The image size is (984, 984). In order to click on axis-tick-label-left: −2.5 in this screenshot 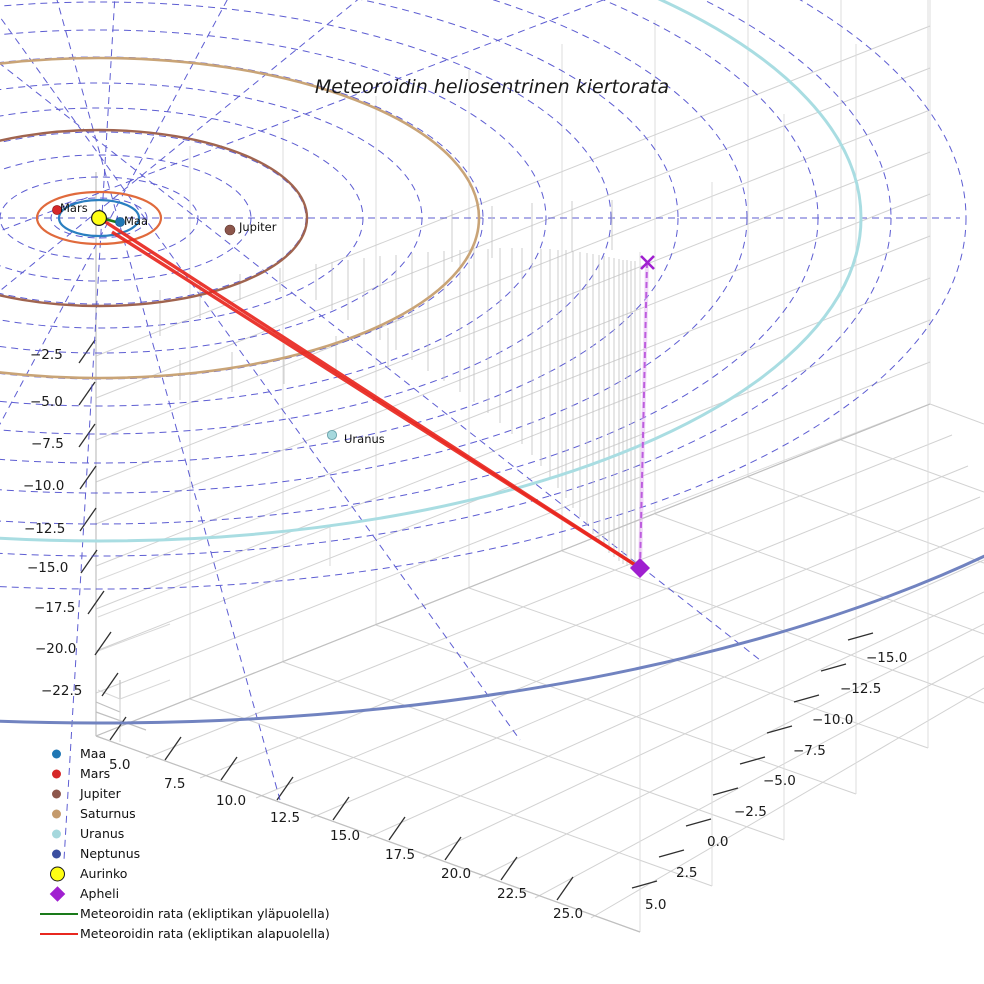, I will do `click(46, 355)`.